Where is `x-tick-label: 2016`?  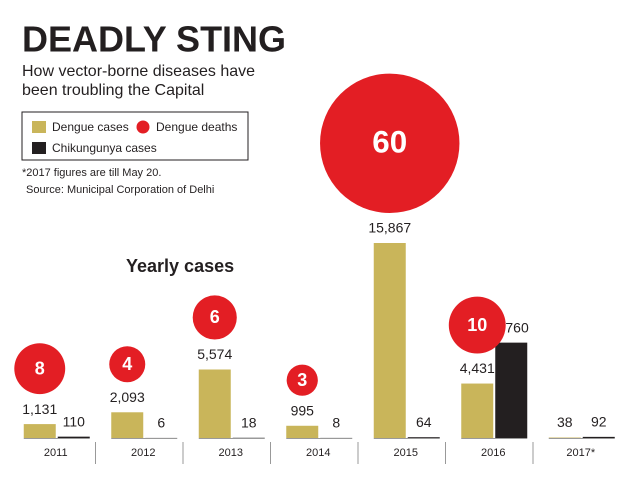 x-tick-label: 2016 is located at coordinates (493, 453).